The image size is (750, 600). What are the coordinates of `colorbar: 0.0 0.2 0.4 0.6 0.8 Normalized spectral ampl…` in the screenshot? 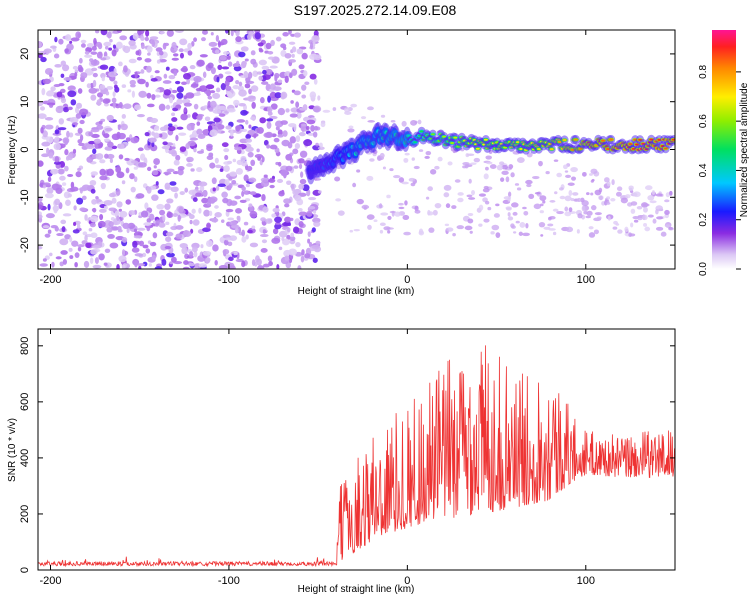 It's located at (724, 153).